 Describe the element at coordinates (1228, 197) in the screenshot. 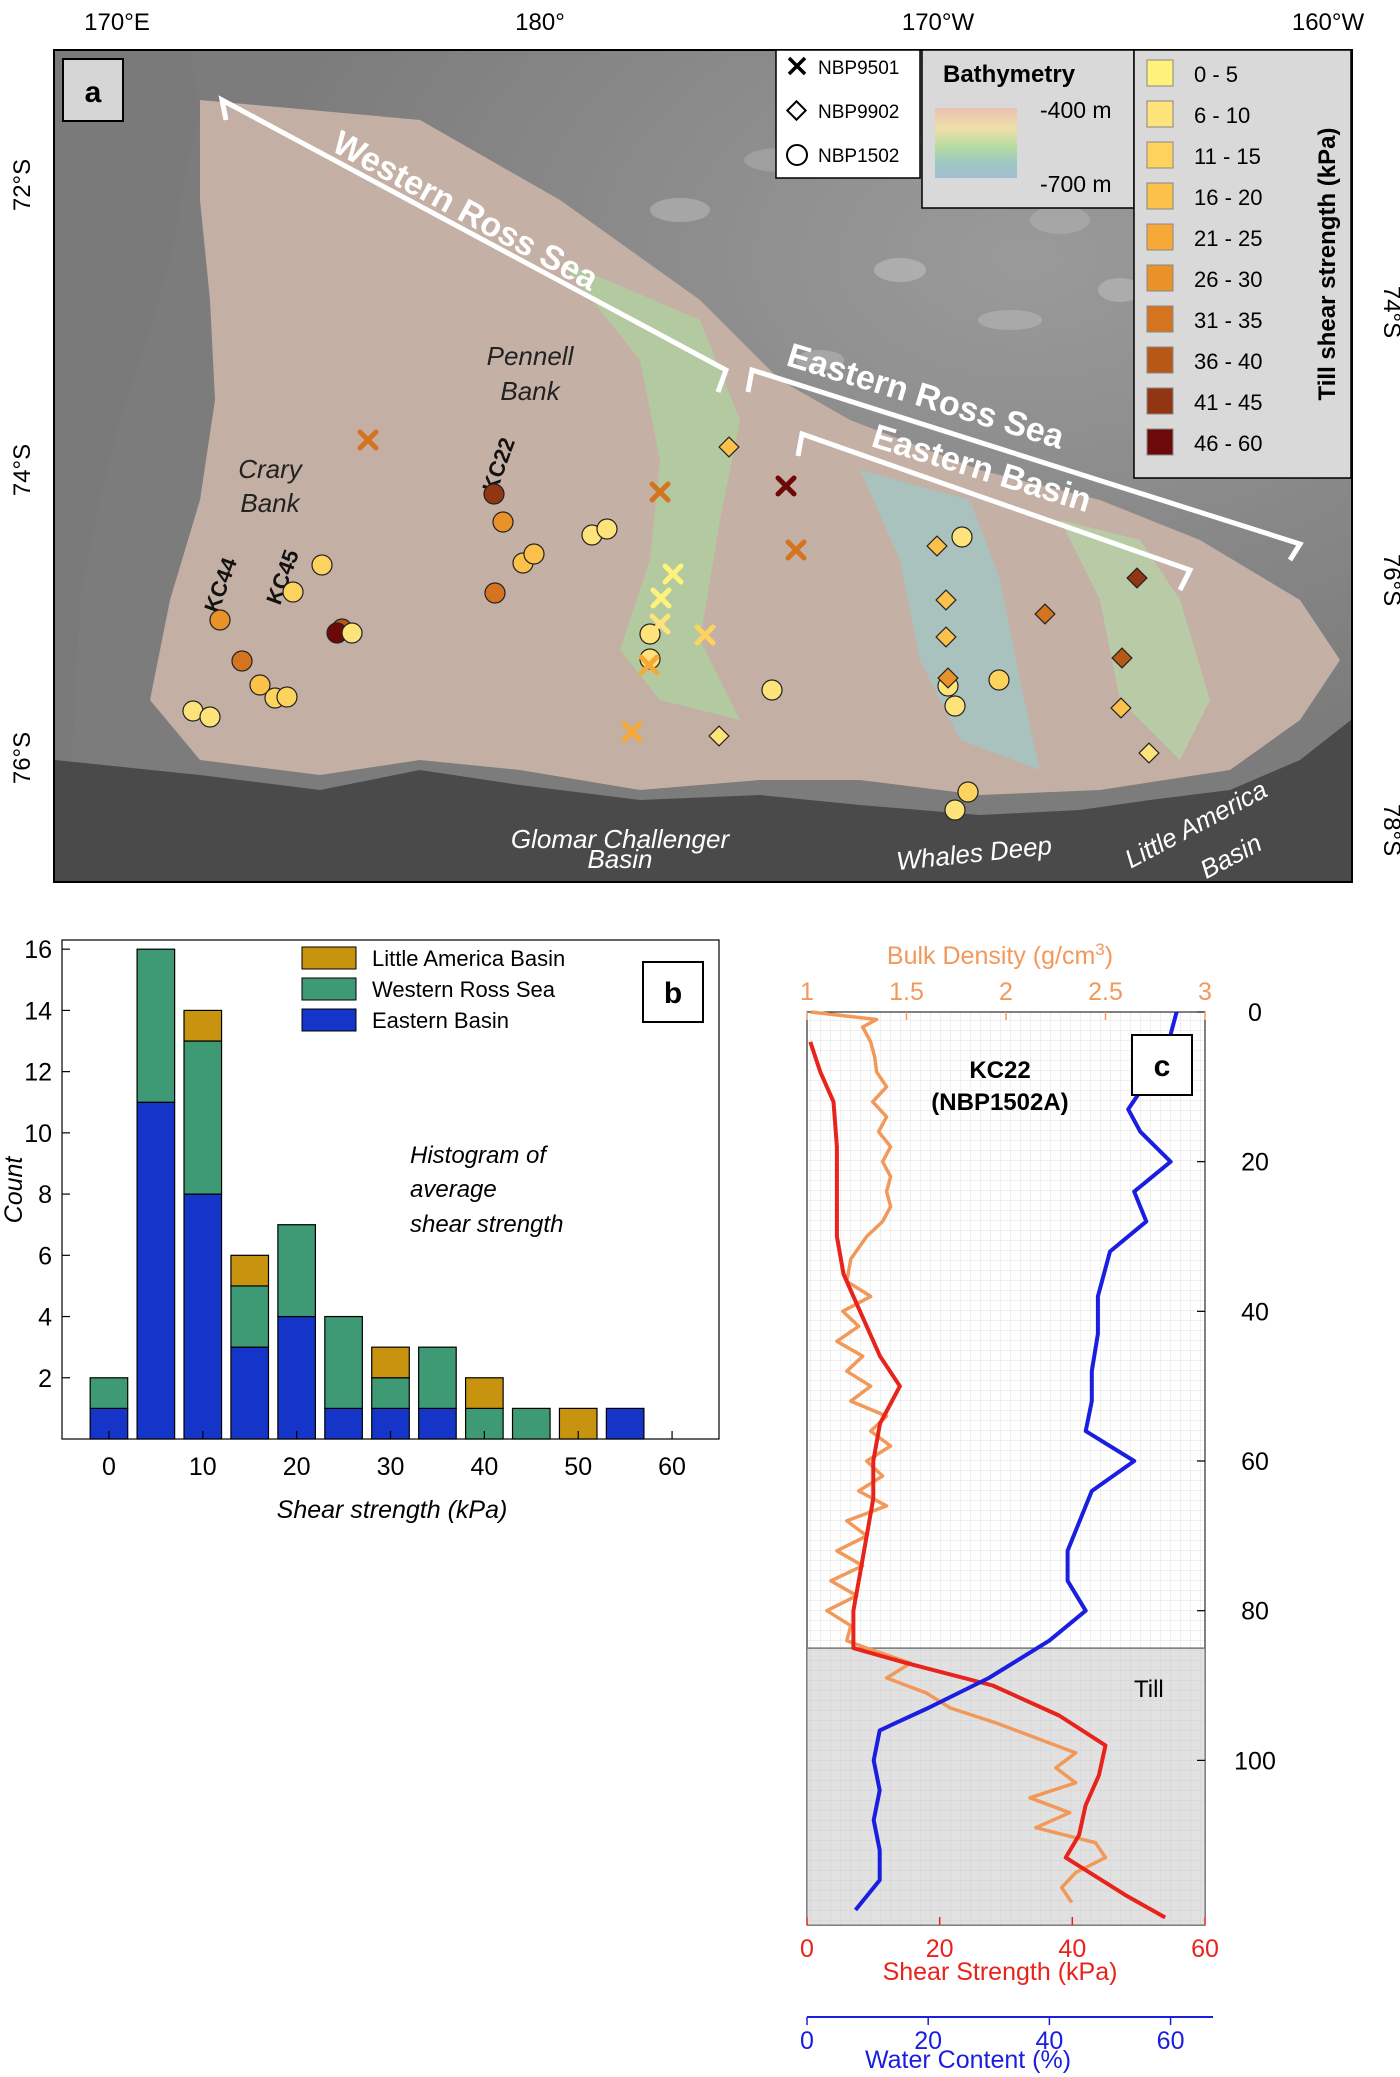

I see `strength-class-label: 16 - 20` at that location.